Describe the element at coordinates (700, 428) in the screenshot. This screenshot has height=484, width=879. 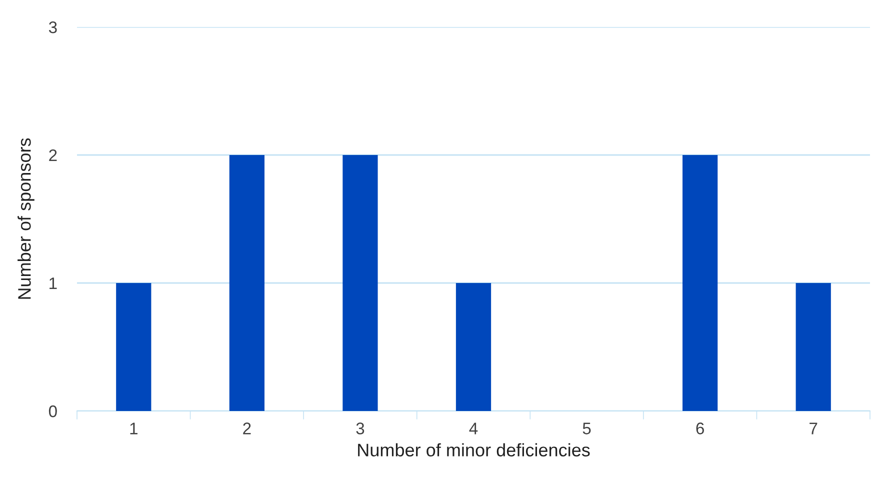
I see `x-tick-label: 6` at that location.